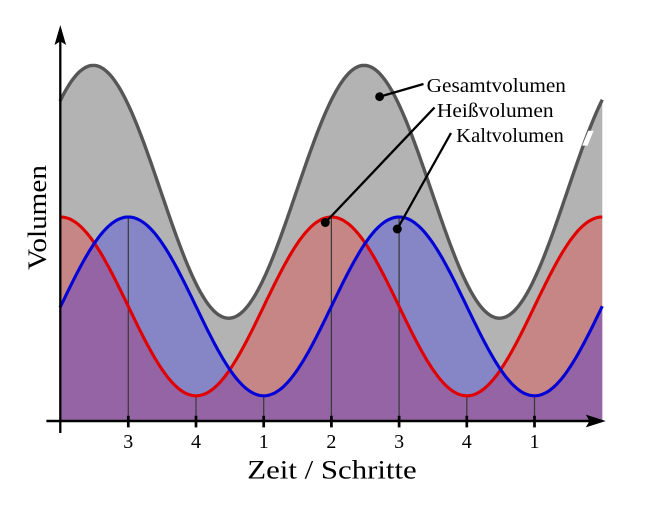  I want to click on svg-text: Gesamtvolumen, so click(496, 86).